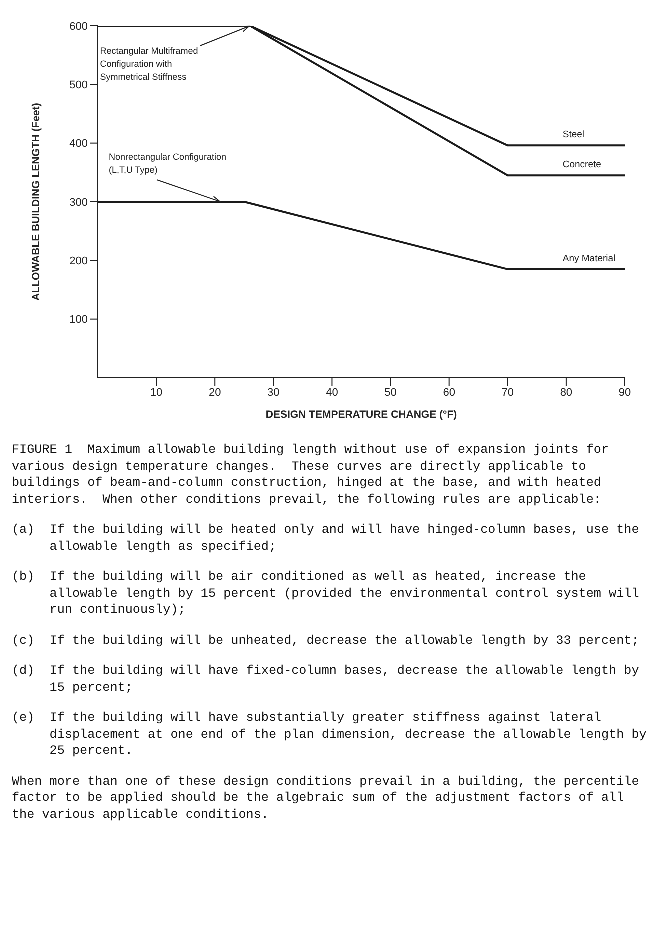 This screenshot has height=937, width=661. Describe the element at coordinates (167, 163) in the screenshot. I see `annotation: Nonrectangular Configuration (L,T,U Type)` at that location.